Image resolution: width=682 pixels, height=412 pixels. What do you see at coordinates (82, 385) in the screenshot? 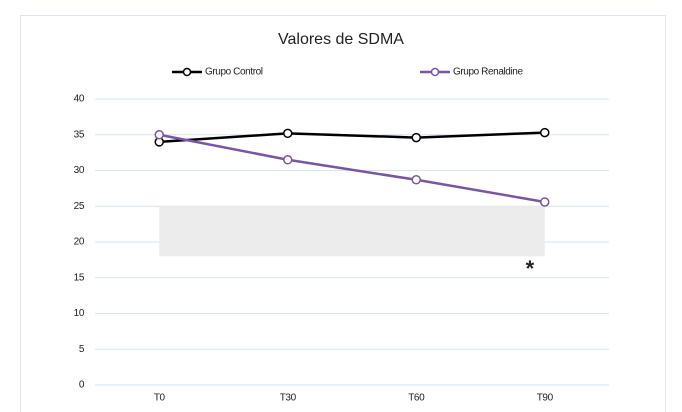
I see `y-tick-label: 0` at bounding box center [82, 385].